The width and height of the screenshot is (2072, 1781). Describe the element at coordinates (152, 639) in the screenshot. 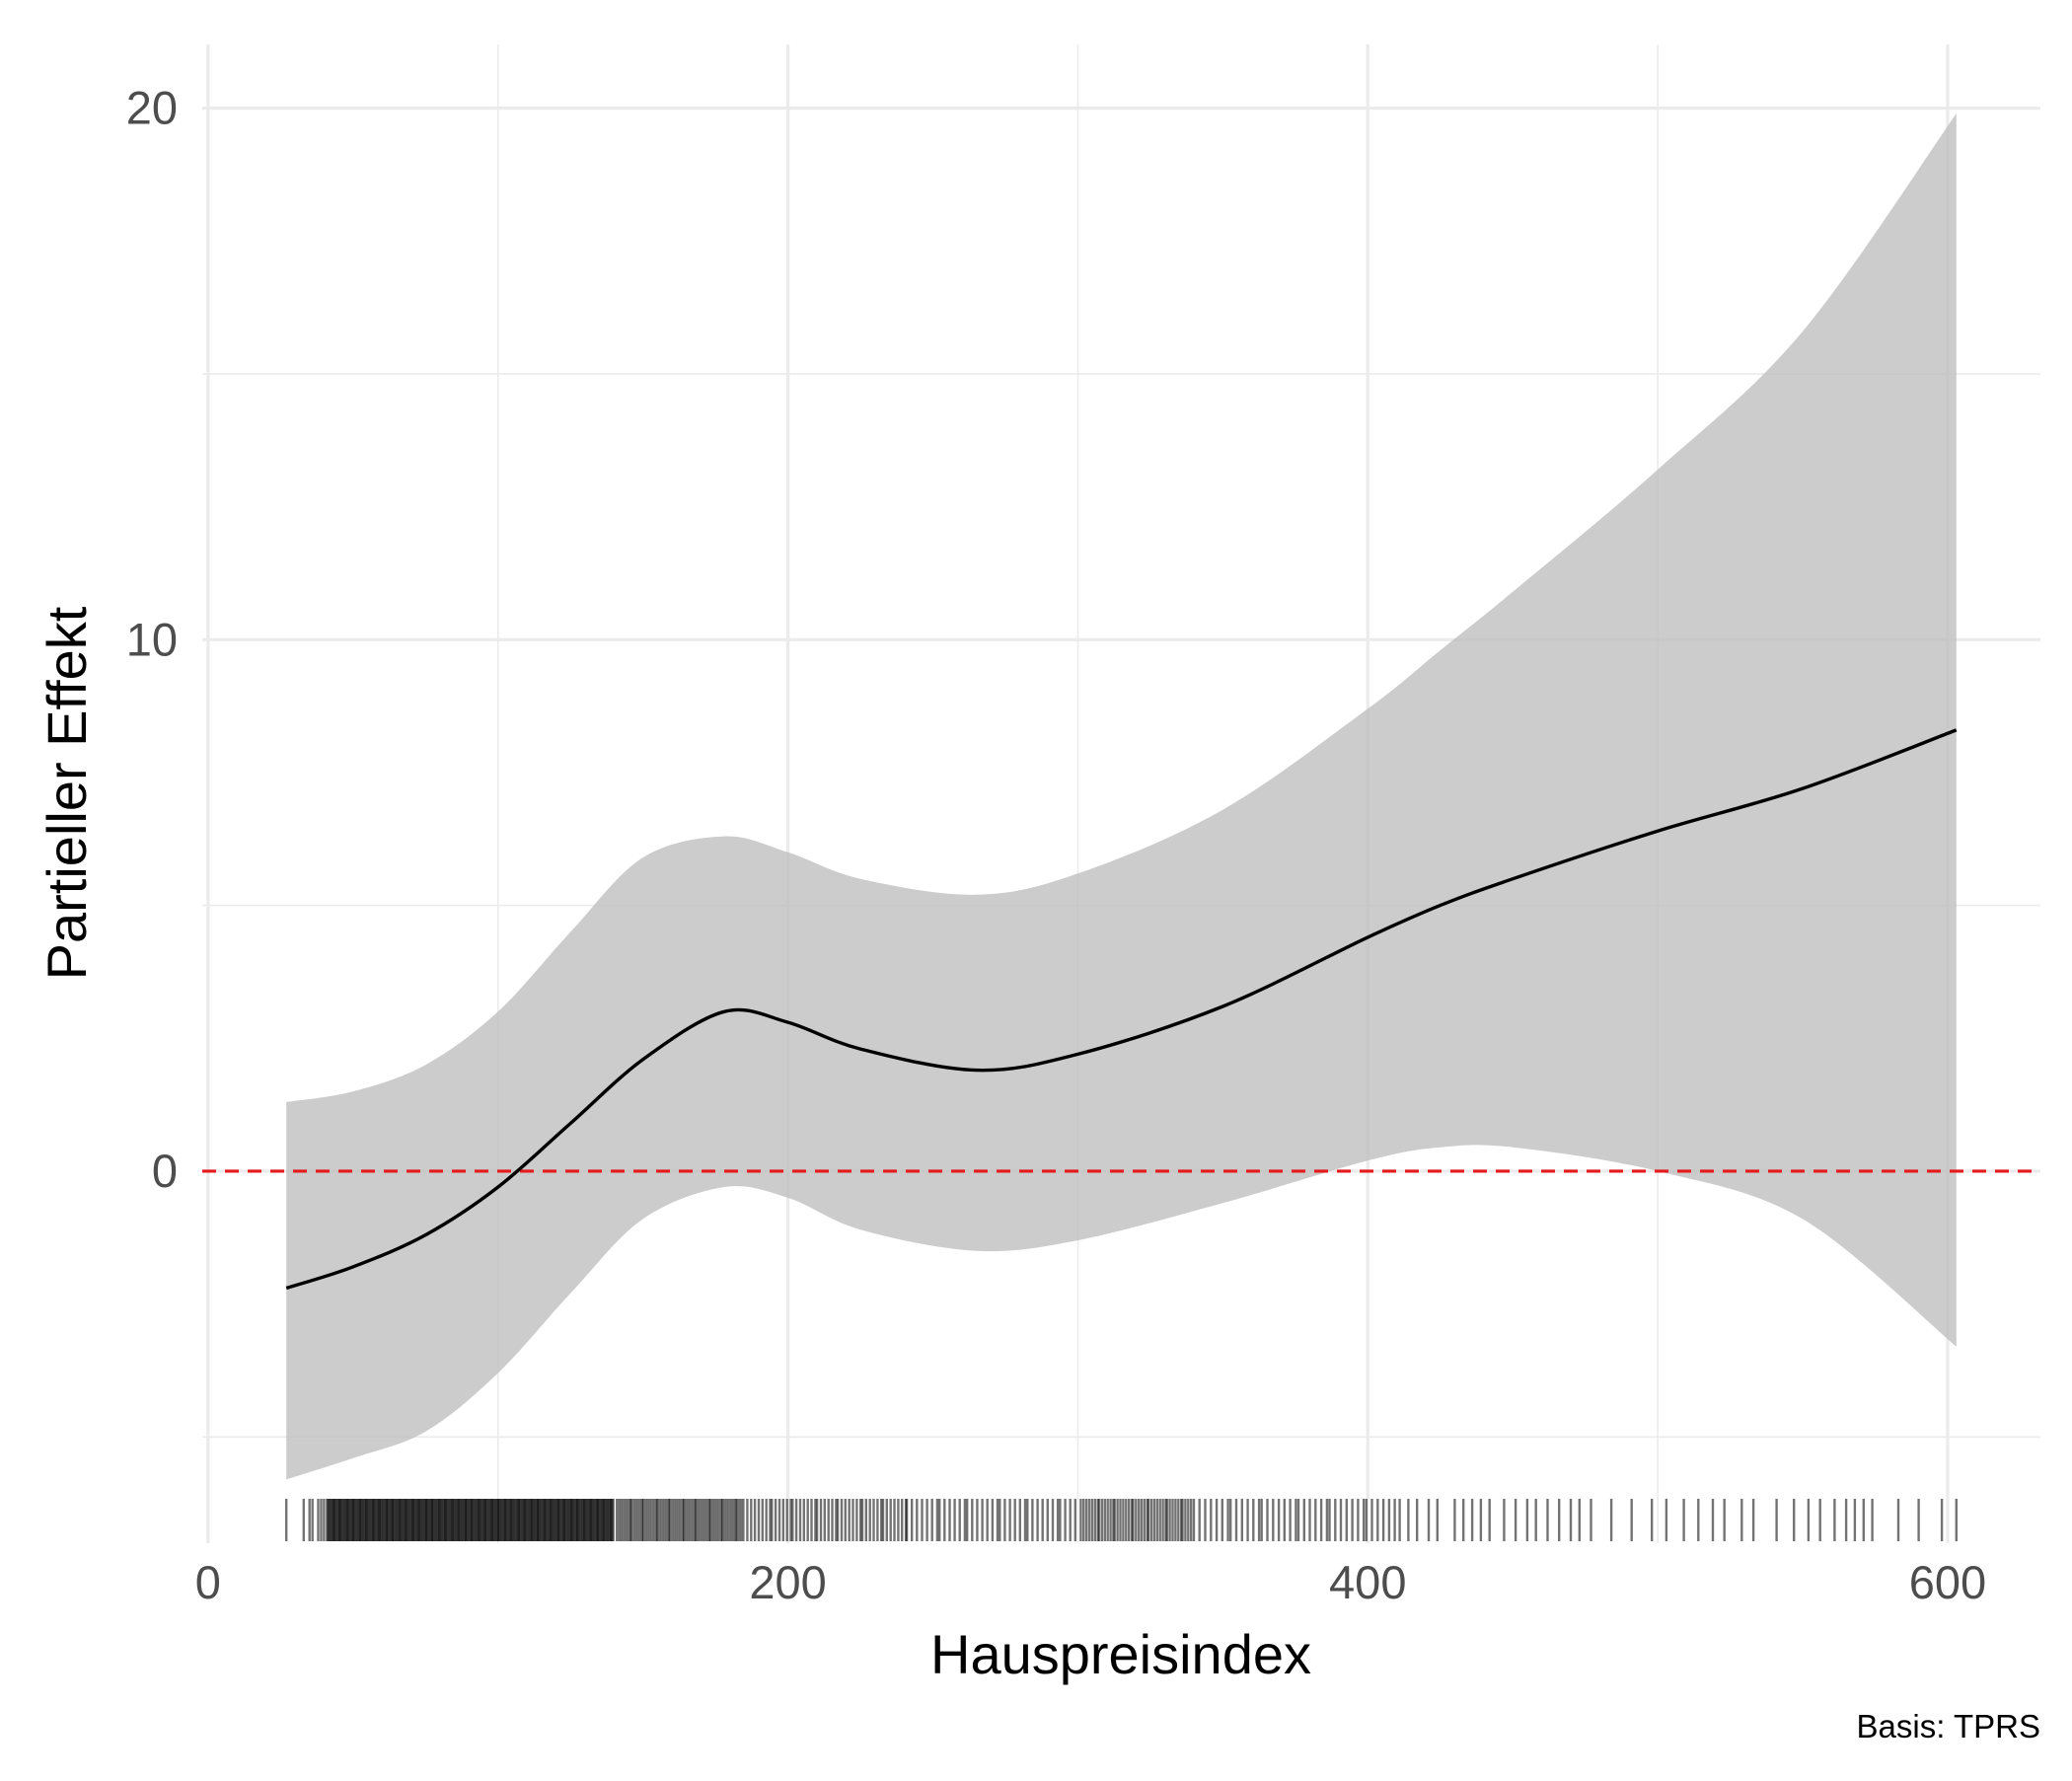

I see `y-tick-label: 10` at that location.